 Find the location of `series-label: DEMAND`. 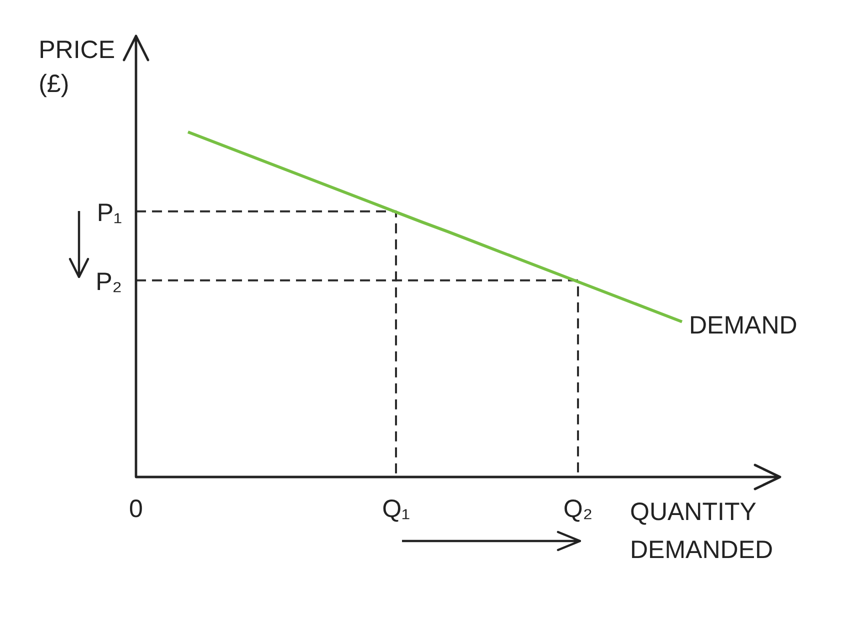

series-label: DEMAND is located at coordinates (743, 326).